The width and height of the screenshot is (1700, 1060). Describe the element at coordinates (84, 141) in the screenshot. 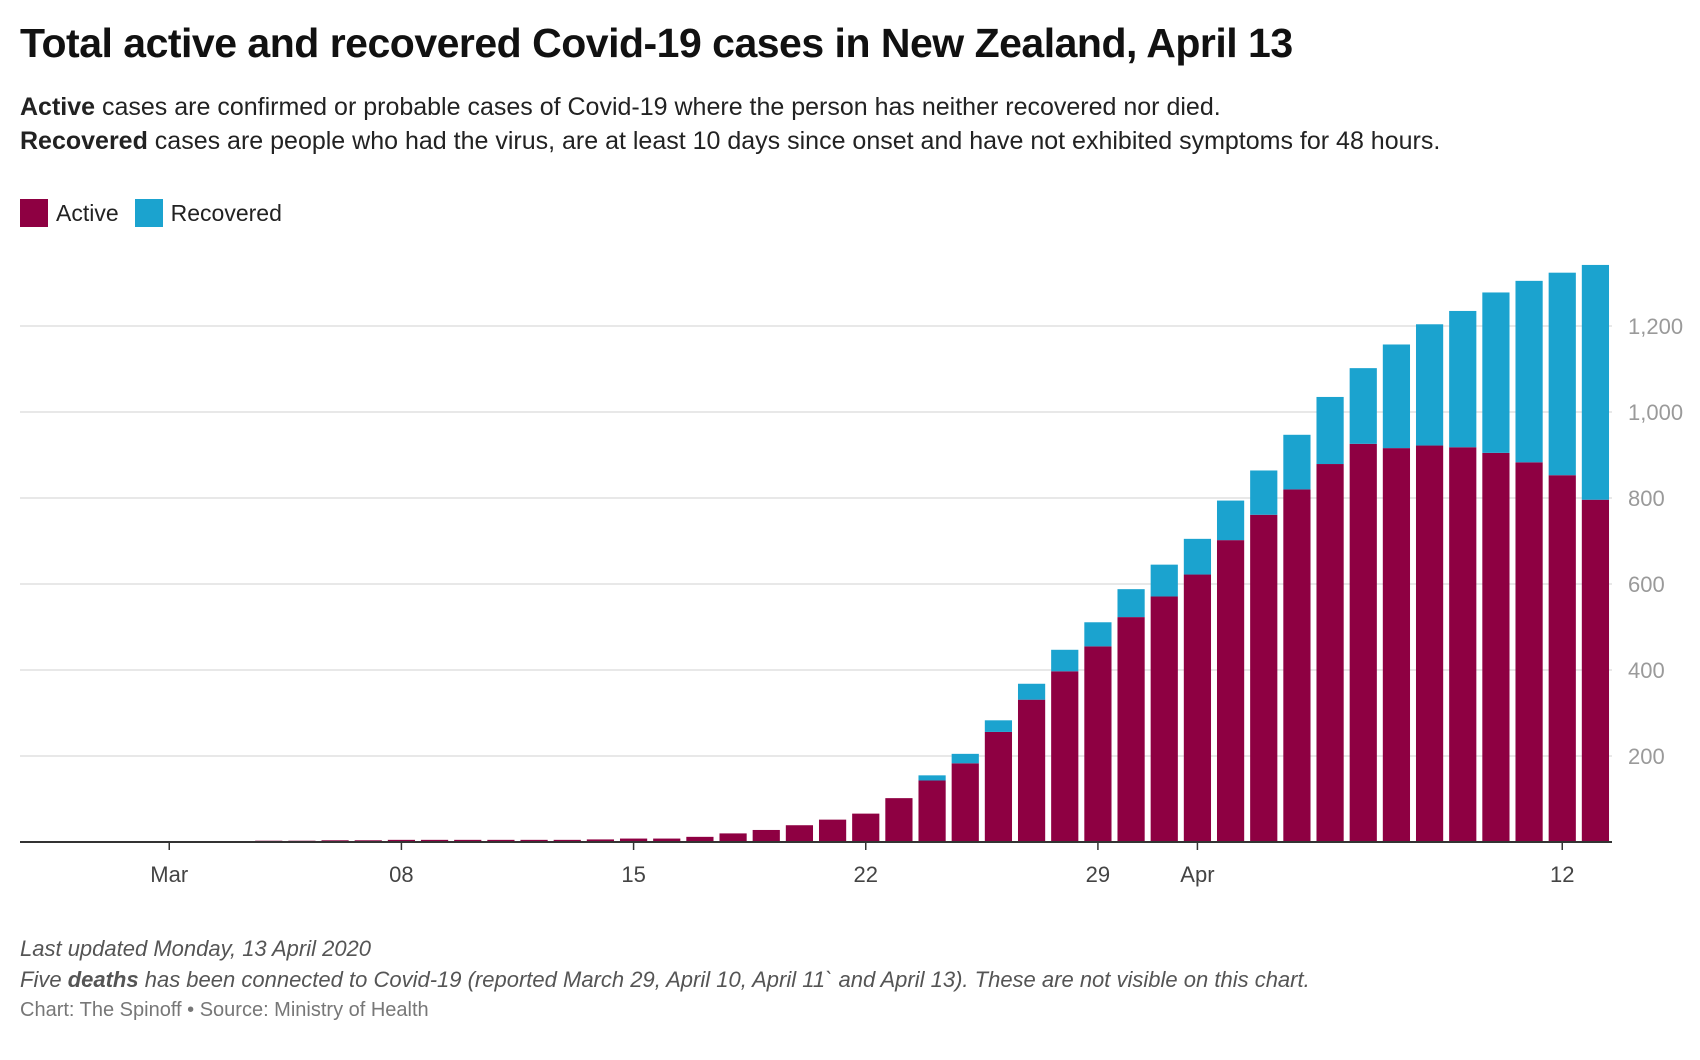

I see `recovered-term: Recovered` at that location.